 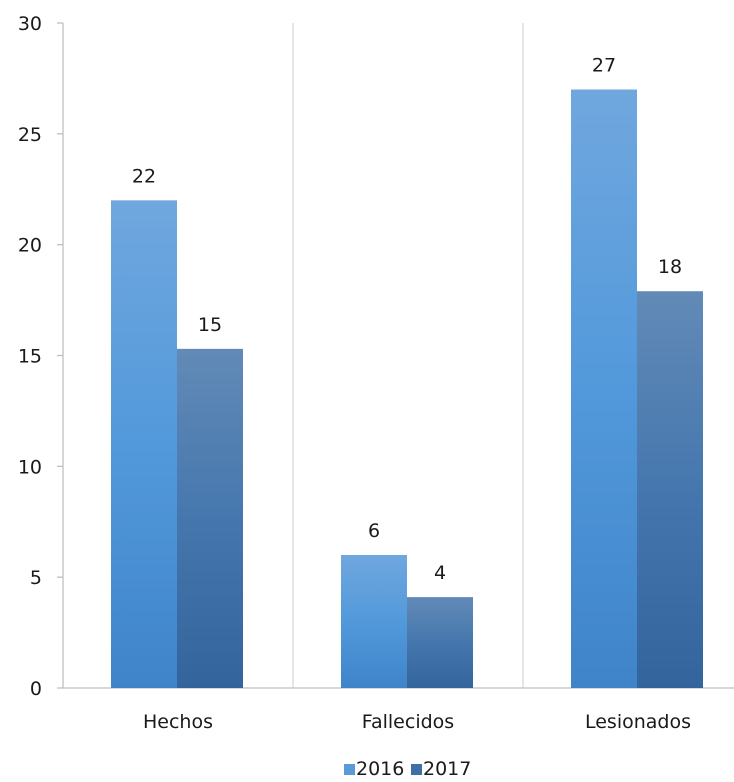 I want to click on y-tick-label: 25, so click(x=30, y=135).